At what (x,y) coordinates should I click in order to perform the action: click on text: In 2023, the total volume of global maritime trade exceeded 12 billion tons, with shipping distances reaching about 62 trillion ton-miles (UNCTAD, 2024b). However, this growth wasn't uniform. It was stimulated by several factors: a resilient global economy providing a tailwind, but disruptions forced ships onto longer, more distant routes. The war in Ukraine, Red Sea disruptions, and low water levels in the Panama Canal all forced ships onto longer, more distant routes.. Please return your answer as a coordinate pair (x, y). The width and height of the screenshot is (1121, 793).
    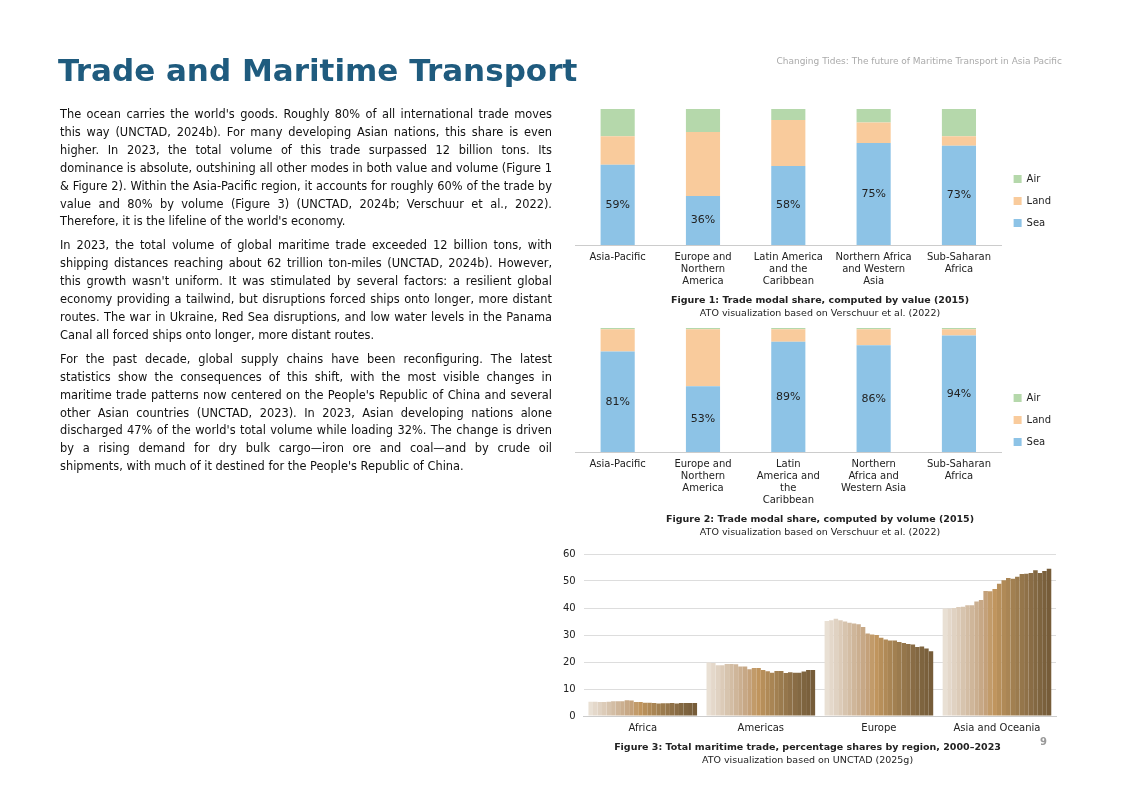
    Looking at the image, I should click on (306, 290).